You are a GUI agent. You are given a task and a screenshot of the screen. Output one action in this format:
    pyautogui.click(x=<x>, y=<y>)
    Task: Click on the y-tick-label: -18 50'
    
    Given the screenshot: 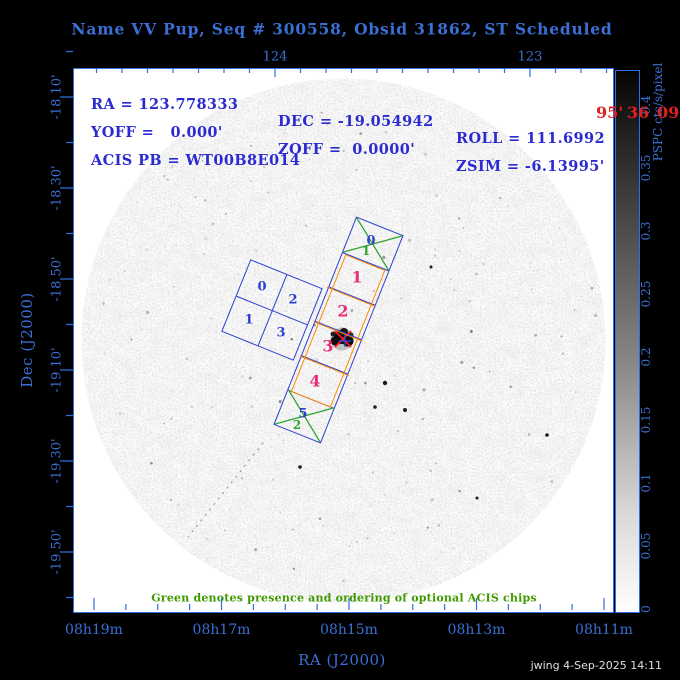 What is the action you would take?
    pyautogui.click(x=57, y=279)
    